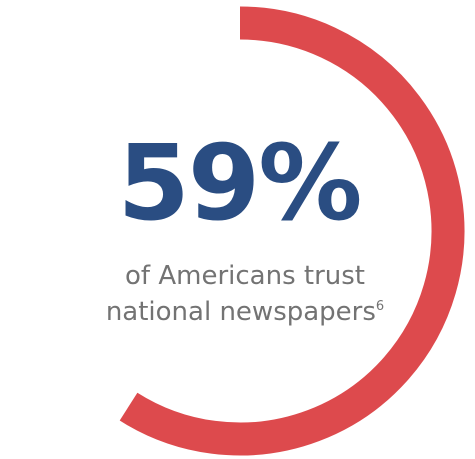 This screenshot has height=459, width=475. I want to click on percentage-value: 59%, so click(240, 183).